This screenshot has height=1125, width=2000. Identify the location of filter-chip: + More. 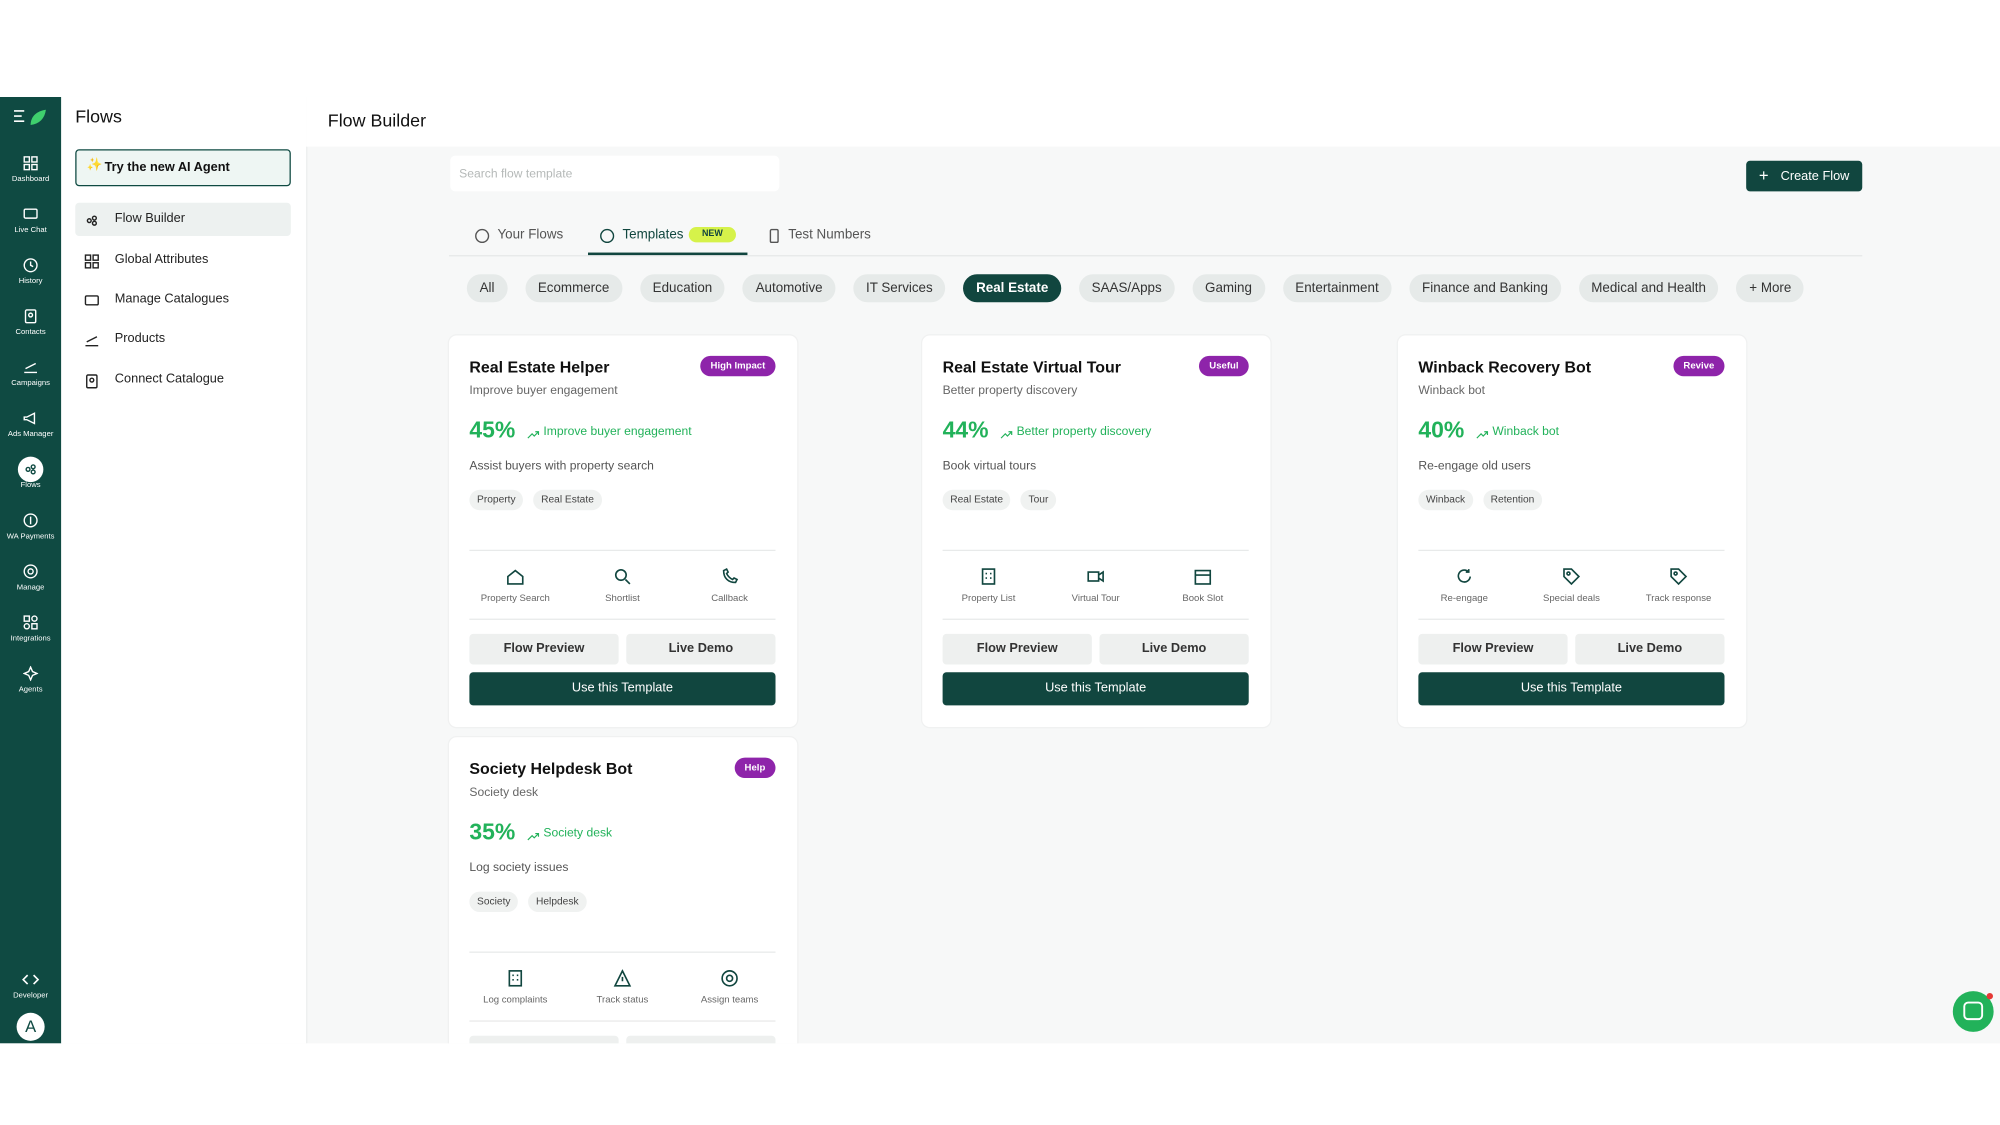
(1770, 288).